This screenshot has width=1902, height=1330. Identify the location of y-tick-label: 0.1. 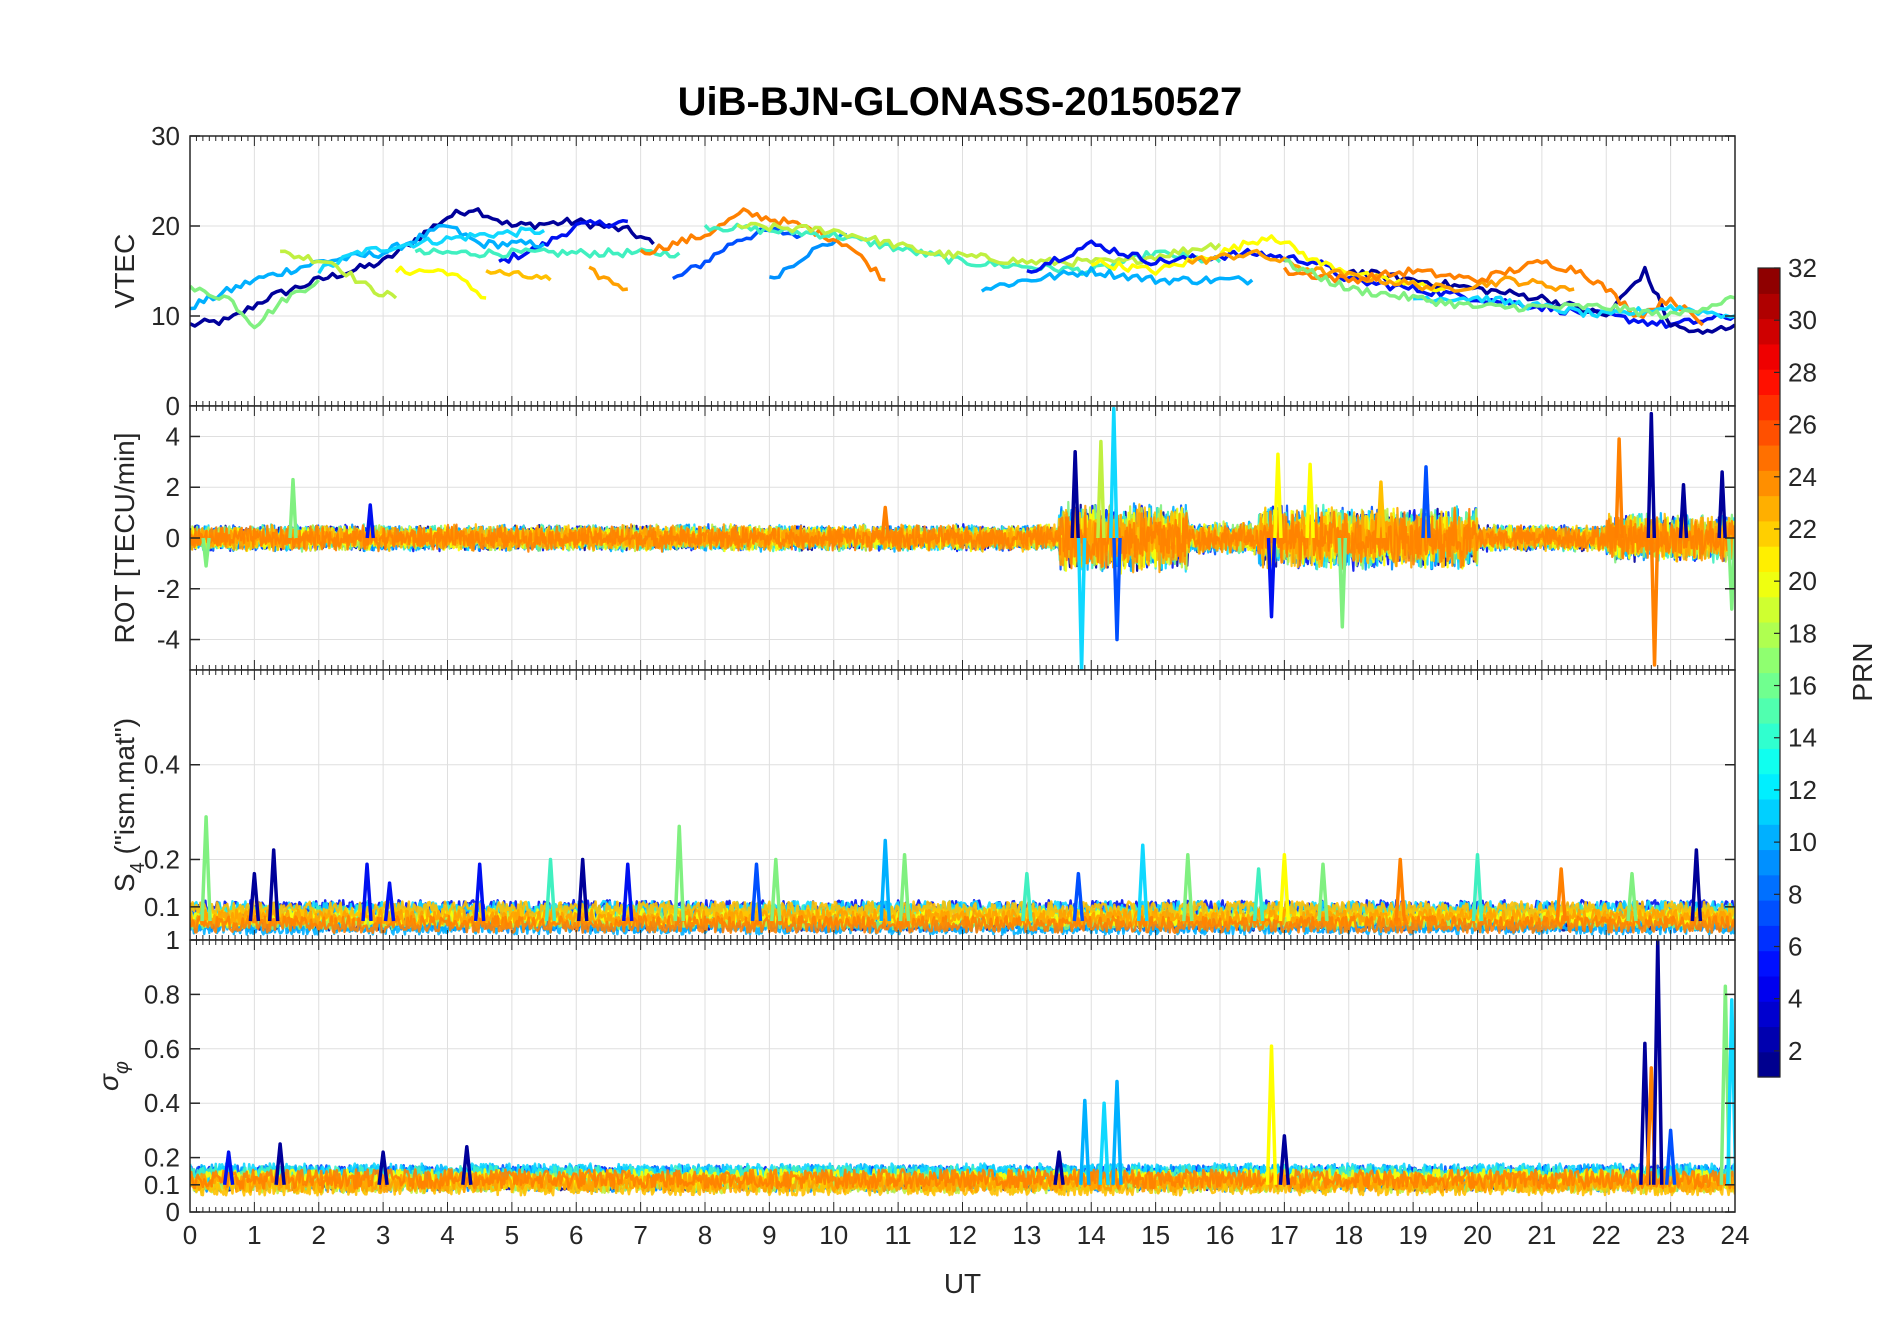
(162, 1185).